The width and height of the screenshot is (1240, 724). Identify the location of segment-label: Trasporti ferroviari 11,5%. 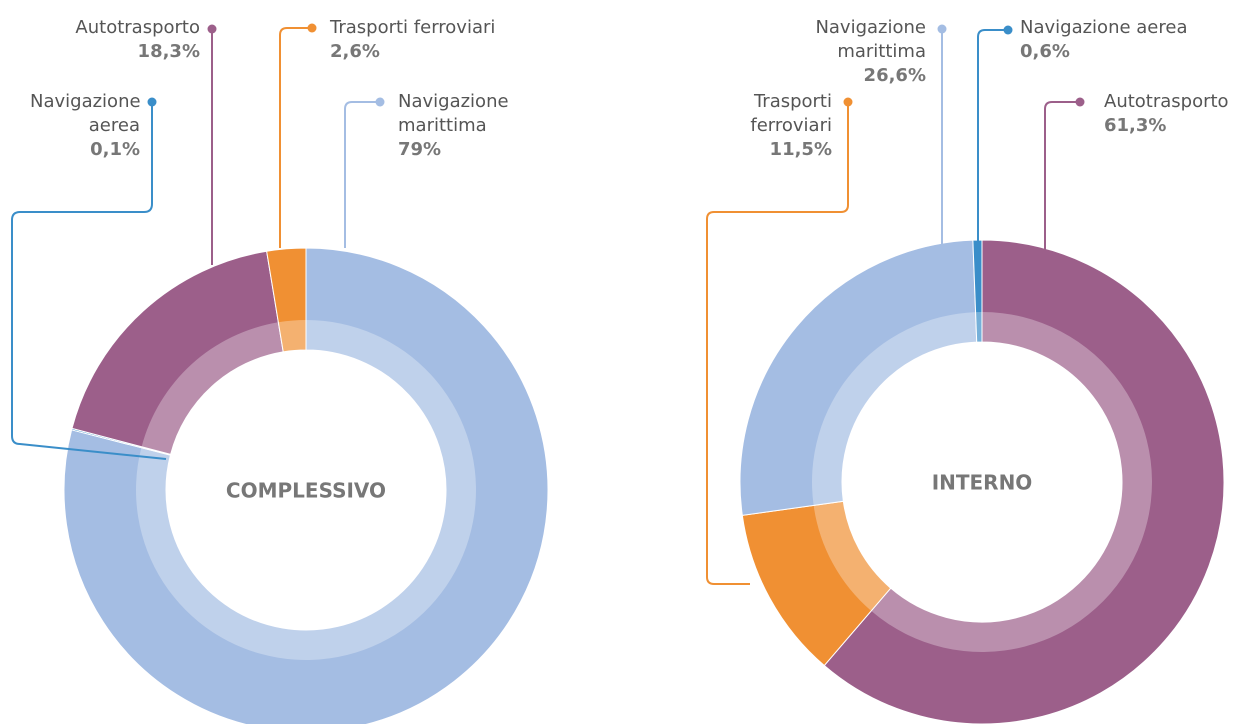
(776, 126).